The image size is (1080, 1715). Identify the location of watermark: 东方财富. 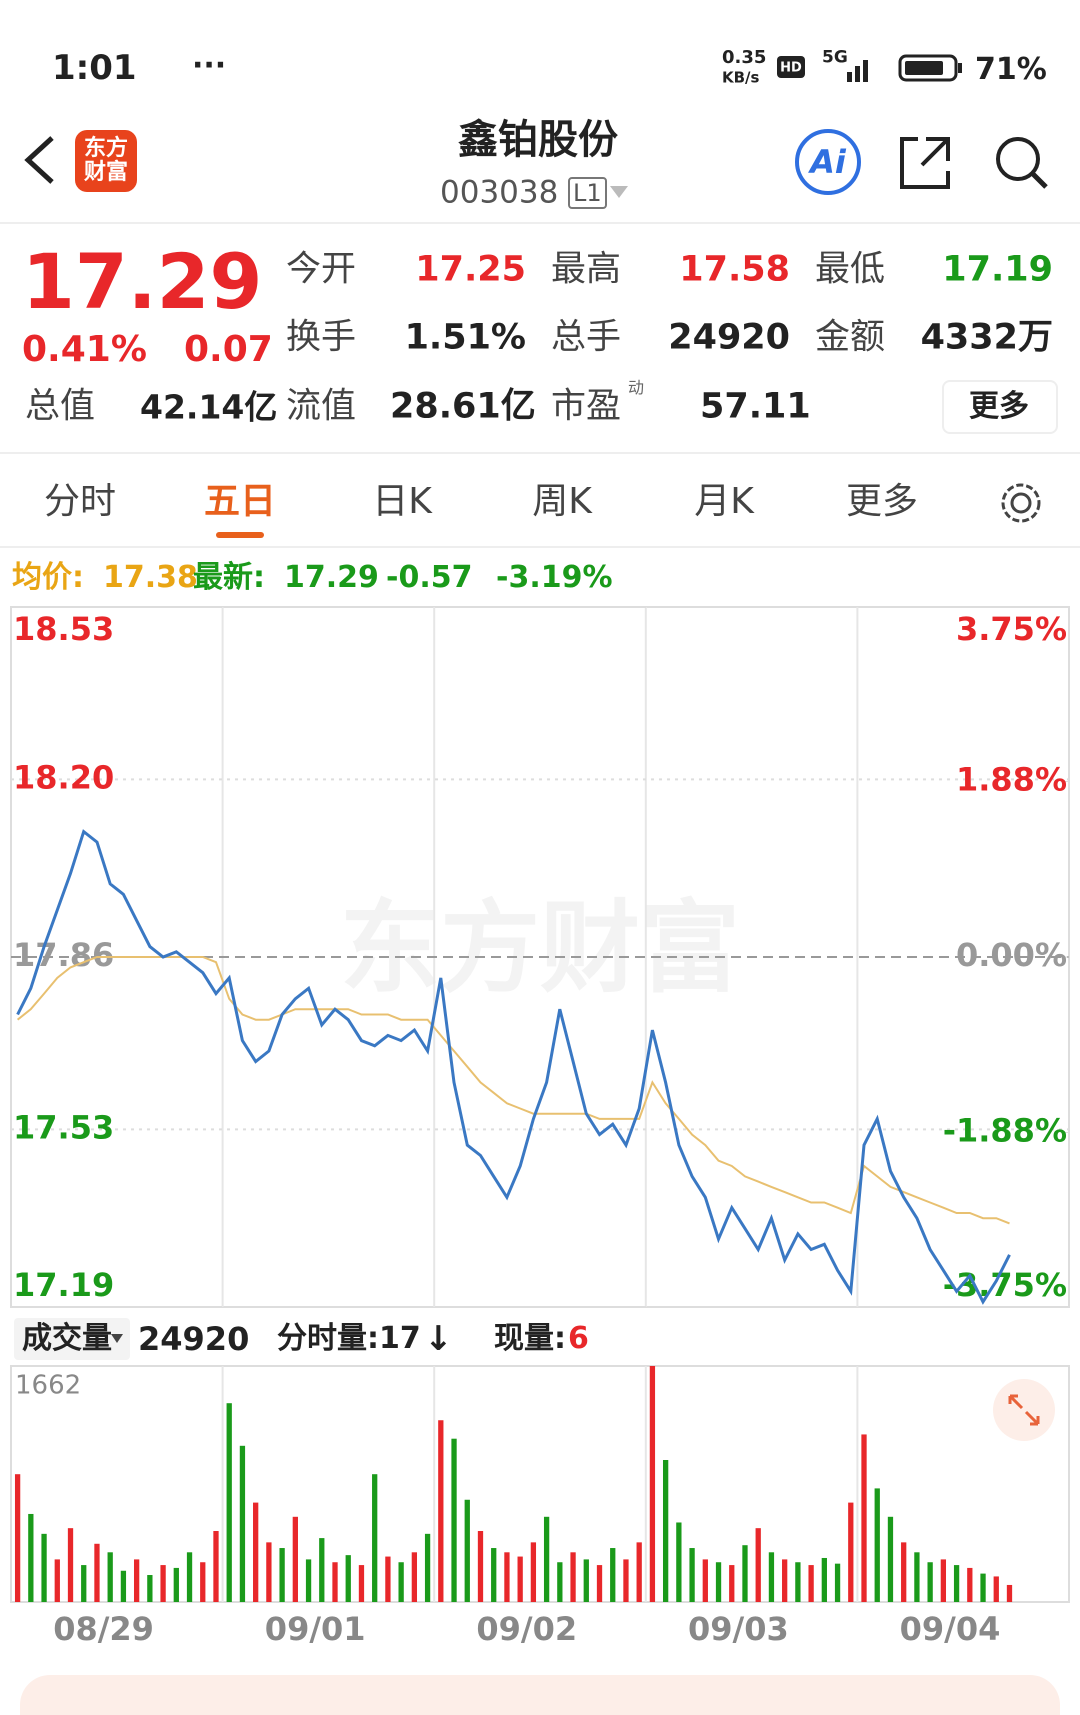
(540, 947).